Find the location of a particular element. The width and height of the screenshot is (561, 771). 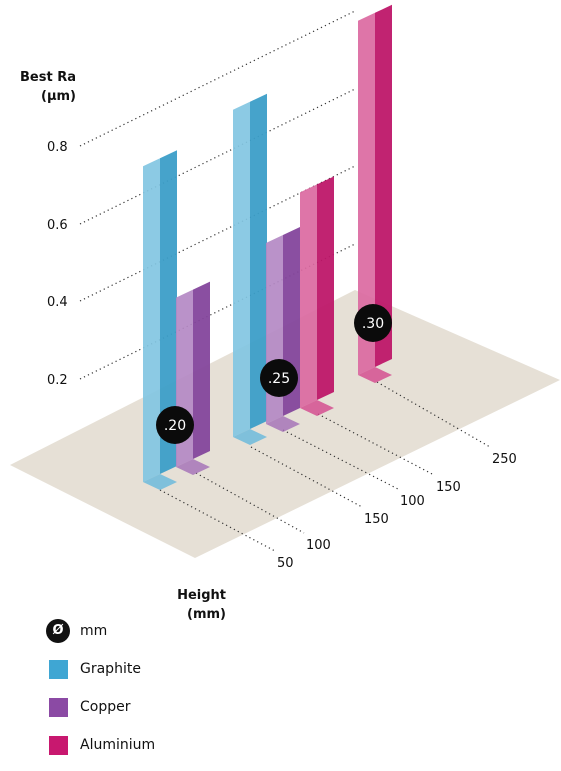

x-axis-title-line2: (mm) is located at coordinates (206, 614).